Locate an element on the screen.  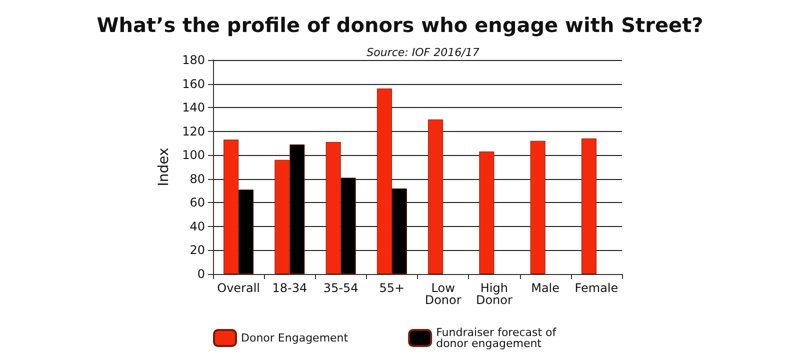
y-tick-label: 0 is located at coordinates (201, 274).